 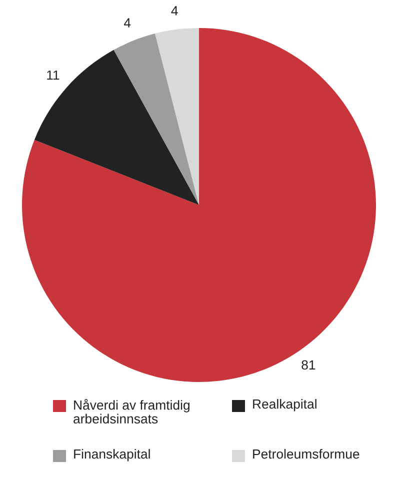 I want to click on data-label: 81, so click(x=309, y=365).